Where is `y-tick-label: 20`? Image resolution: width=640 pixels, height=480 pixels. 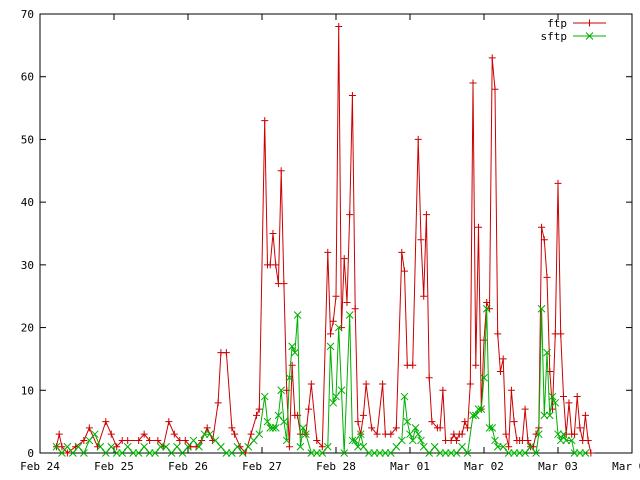
y-tick-label: 20 is located at coordinates (27, 328).